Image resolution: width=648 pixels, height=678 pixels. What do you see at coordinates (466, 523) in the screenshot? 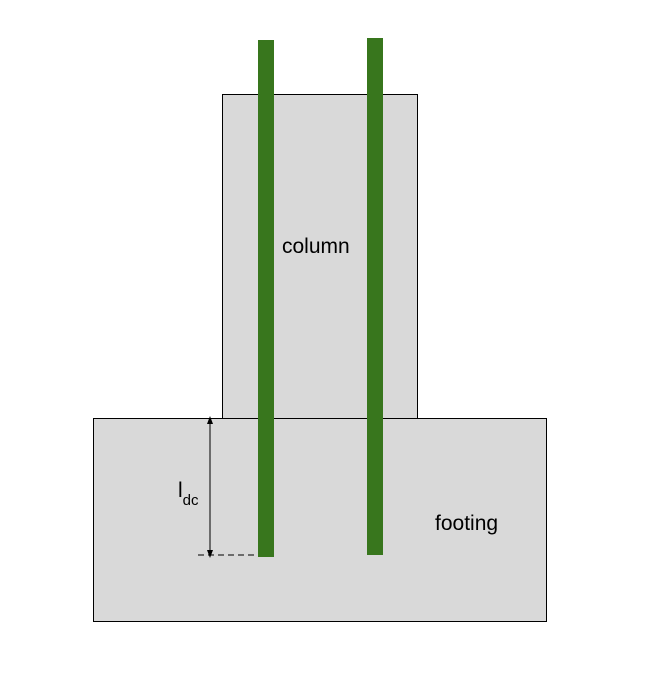
I see `footing-label: footing` at bounding box center [466, 523].